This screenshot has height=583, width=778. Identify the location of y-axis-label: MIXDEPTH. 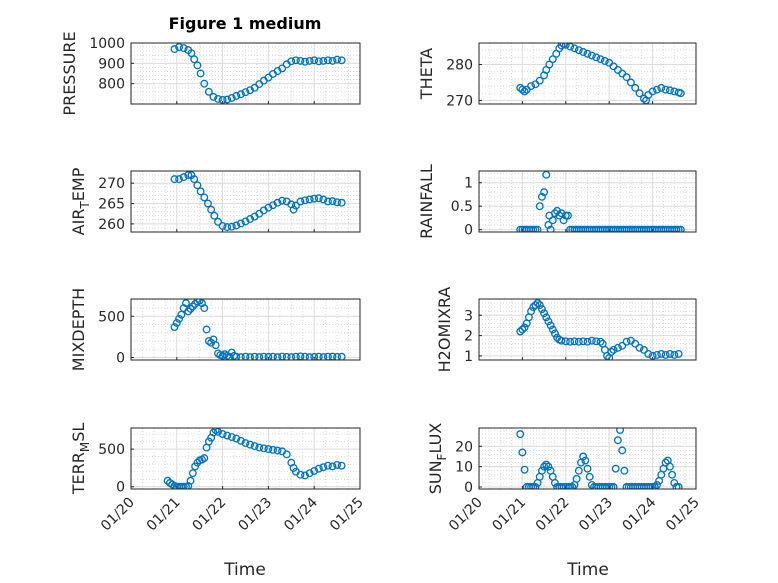
(78, 329).